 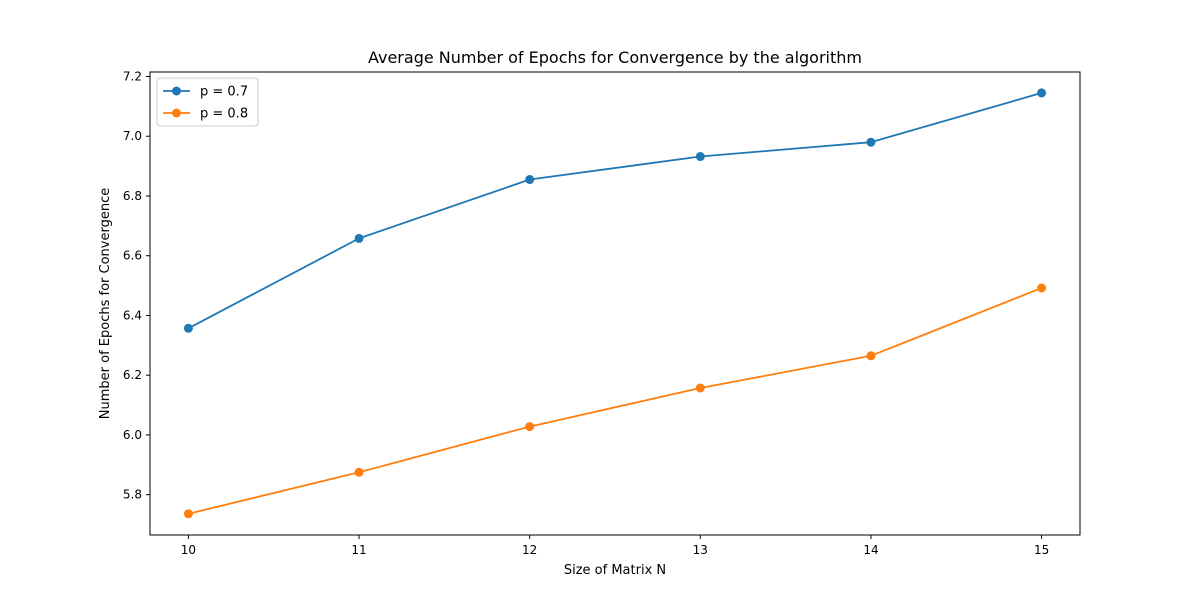 What do you see at coordinates (132, 76) in the screenshot?
I see `y-tick-label: 7.2` at bounding box center [132, 76].